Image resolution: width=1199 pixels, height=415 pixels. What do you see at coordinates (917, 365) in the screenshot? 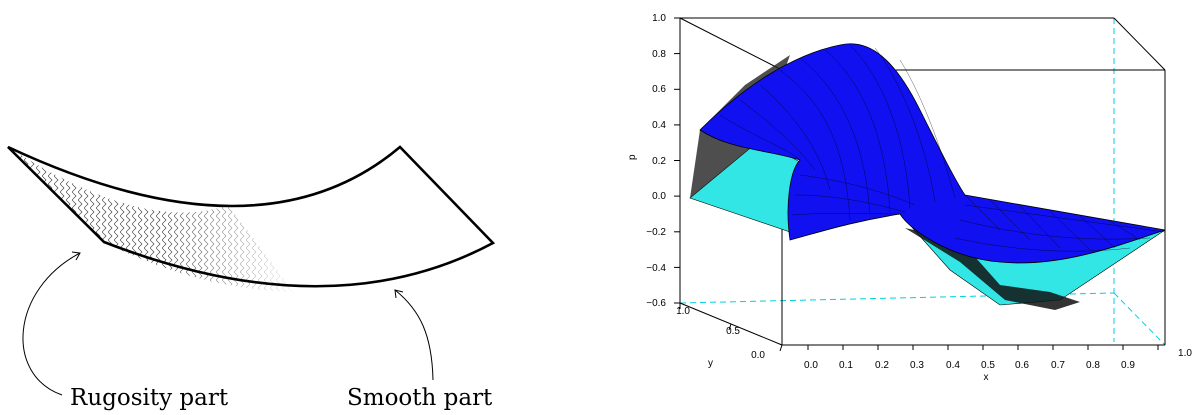
I see `x-tick-label: 0.3` at bounding box center [917, 365].